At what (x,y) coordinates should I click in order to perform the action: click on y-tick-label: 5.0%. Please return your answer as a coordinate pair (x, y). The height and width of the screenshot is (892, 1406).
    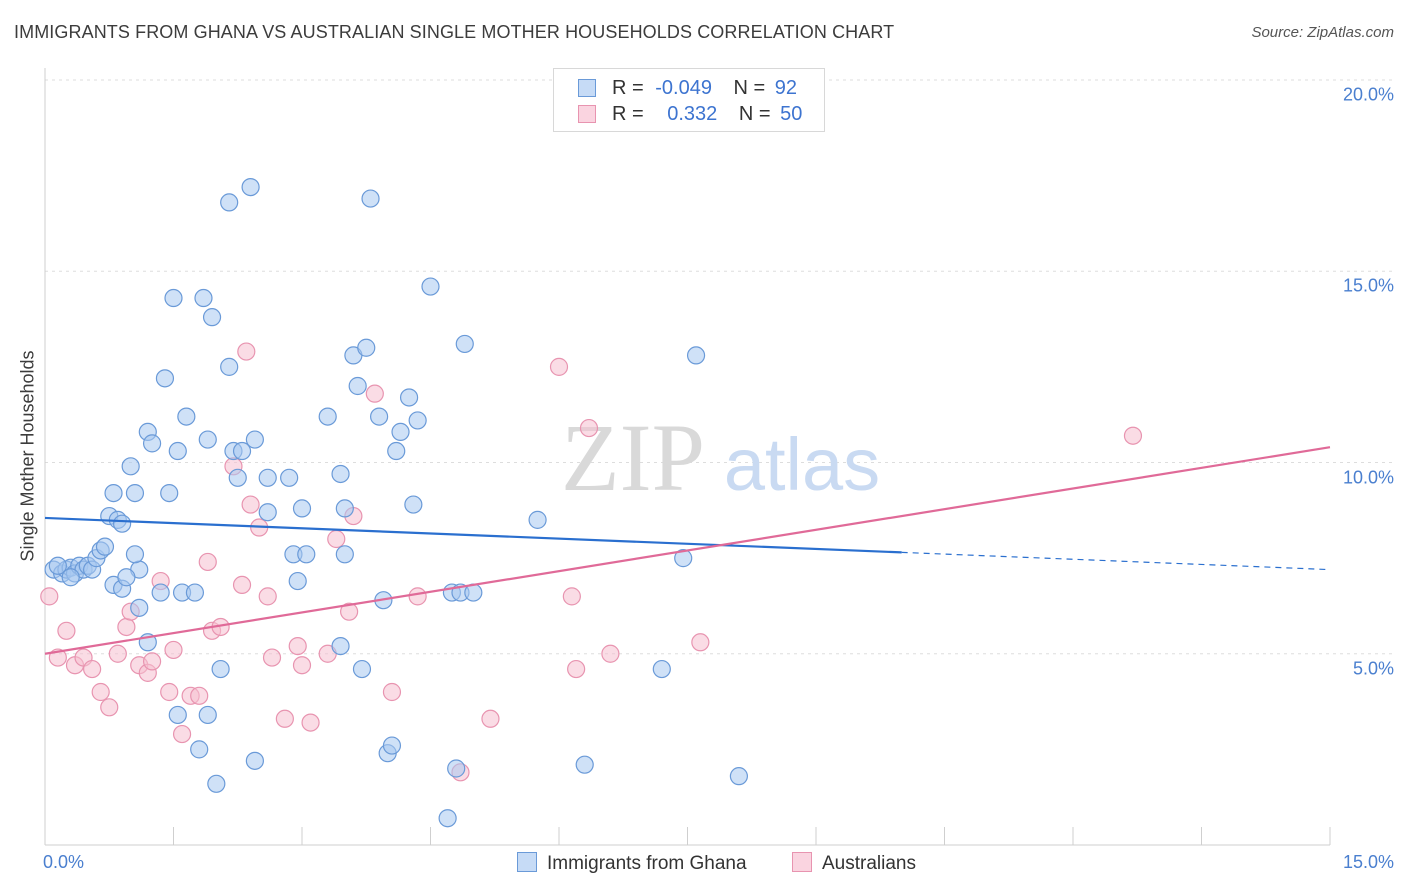
    Looking at the image, I should click on (1373, 668).